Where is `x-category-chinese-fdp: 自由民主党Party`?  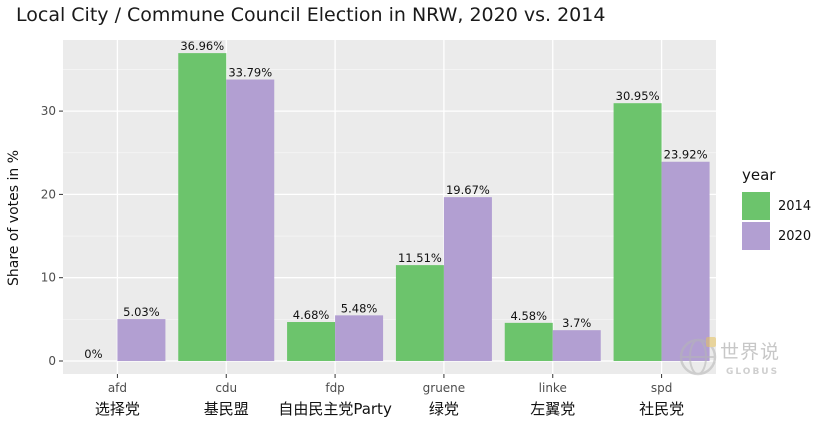 x-category-chinese-fdp: 自由民主党Party is located at coordinates (335, 409).